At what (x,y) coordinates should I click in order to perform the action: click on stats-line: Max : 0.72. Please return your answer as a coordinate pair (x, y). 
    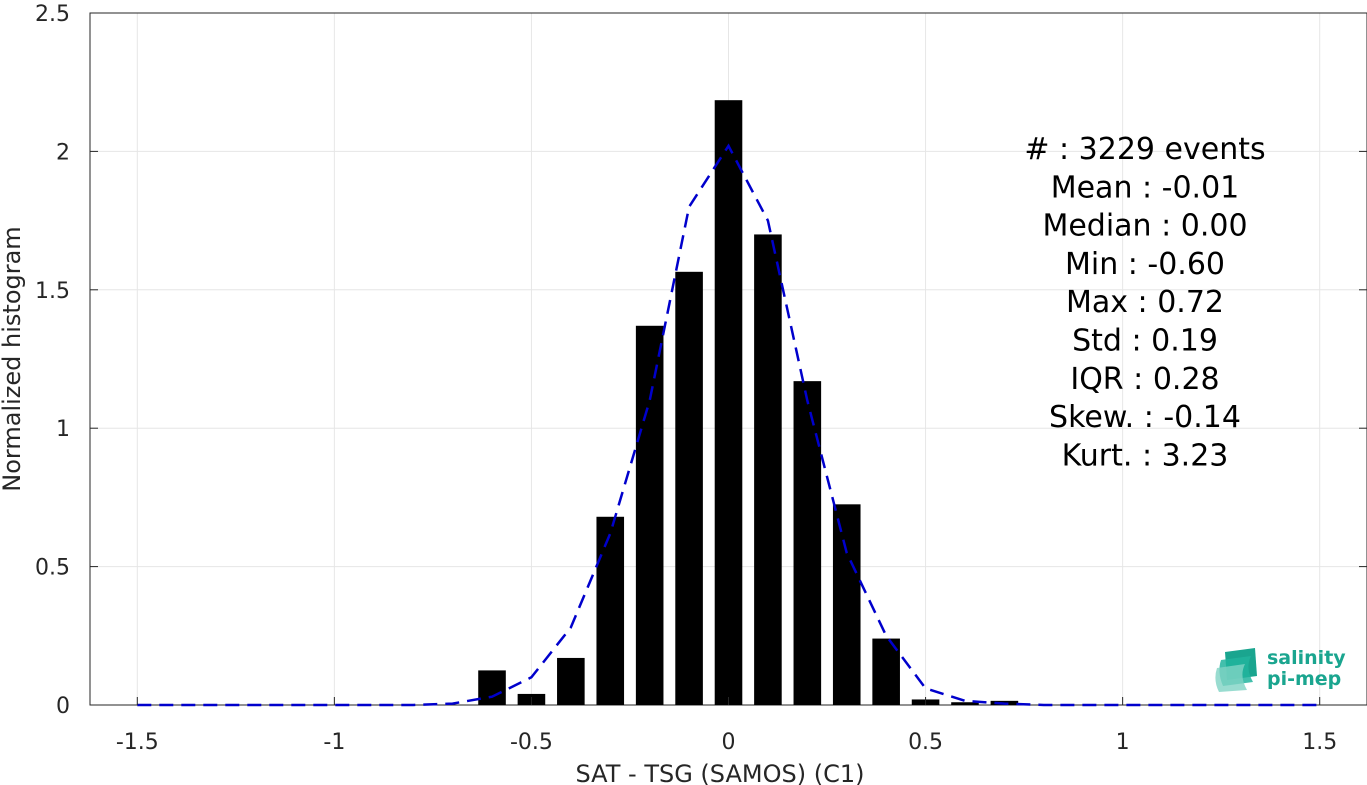
    Looking at the image, I should click on (1145, 302).